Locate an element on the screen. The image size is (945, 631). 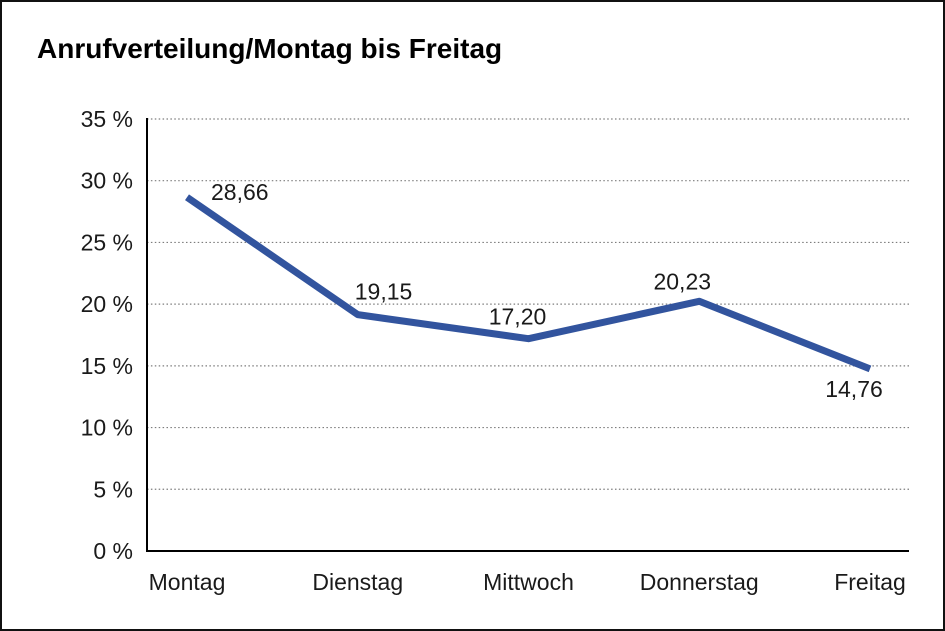
y-tick-label: 25 % is located at coordinates (107, 242).